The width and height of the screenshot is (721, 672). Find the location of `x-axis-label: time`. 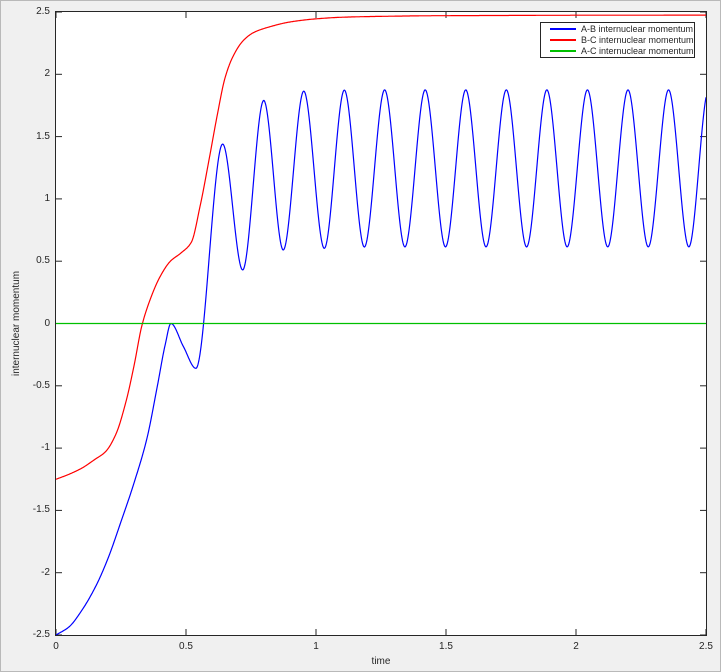

x-axis-label: time is located at coordinates (381, 661).